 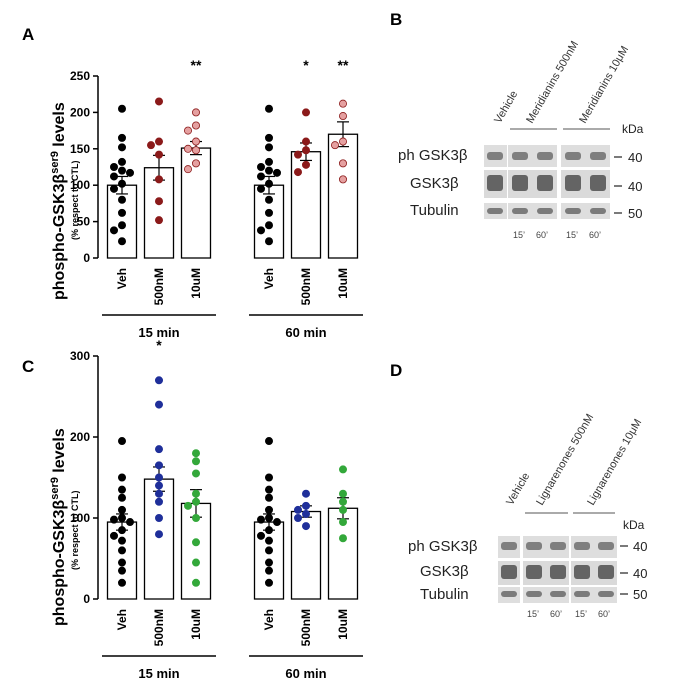 What do you see at coordinates (75, 200) in the screenshot?
I see `y-axis-subtitle-a: (% respect to CTL)` at bounding box center [75, 200].